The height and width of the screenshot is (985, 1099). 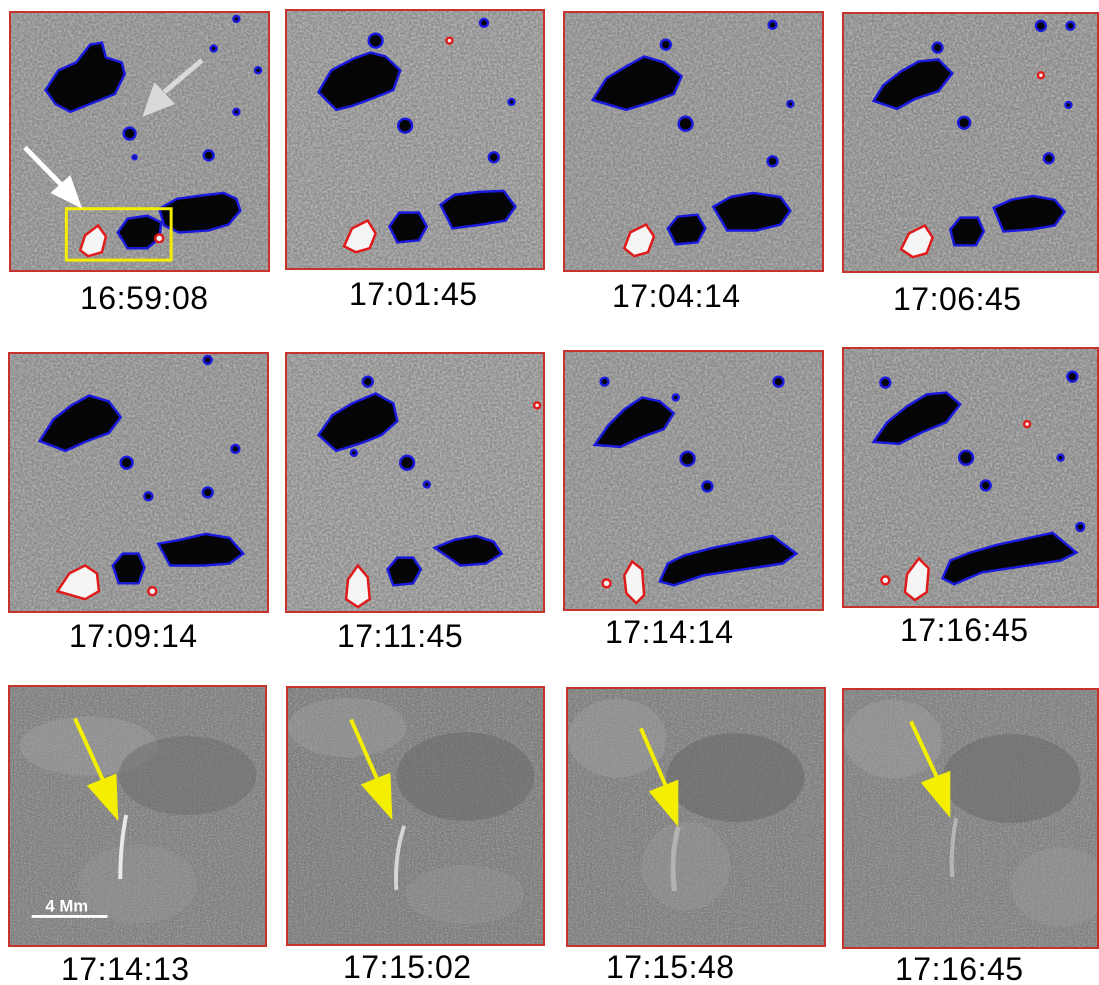 I want to click on timestamp-label: 17:06:45, so click(x=957, y=299).